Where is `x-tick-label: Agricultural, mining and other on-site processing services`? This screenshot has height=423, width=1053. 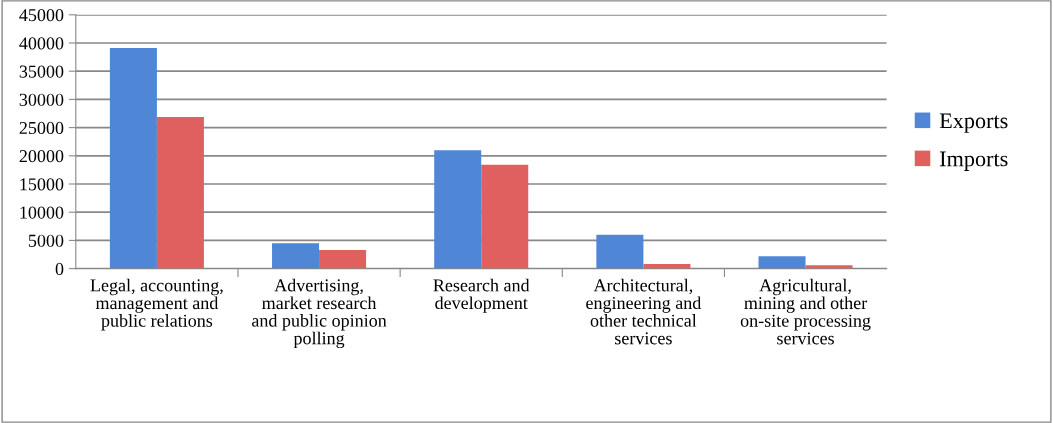
x-tick-label: Agricultural, mining and other on-site processing services is located at coordinates (805, 311).